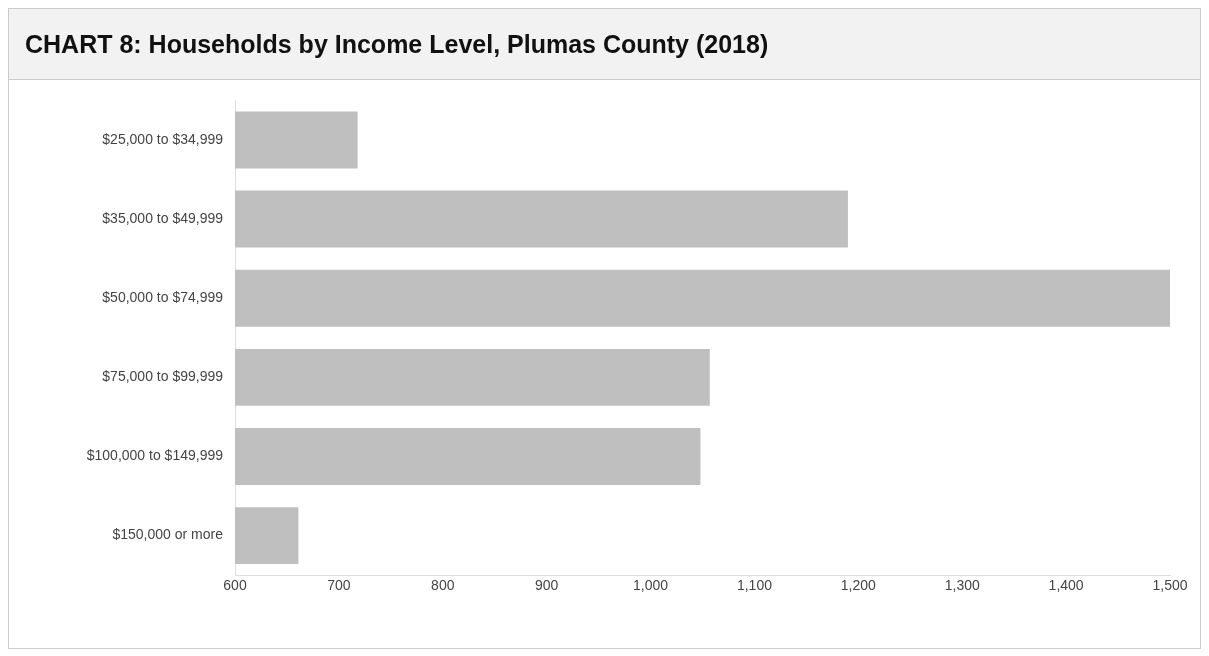 This screenshot has height=656, width=1209. What do you see at coordinates (163, 376) in the screenshot?
I see `y-tick-label: $75,000 to $99,999` at bounding box center [163, 376].